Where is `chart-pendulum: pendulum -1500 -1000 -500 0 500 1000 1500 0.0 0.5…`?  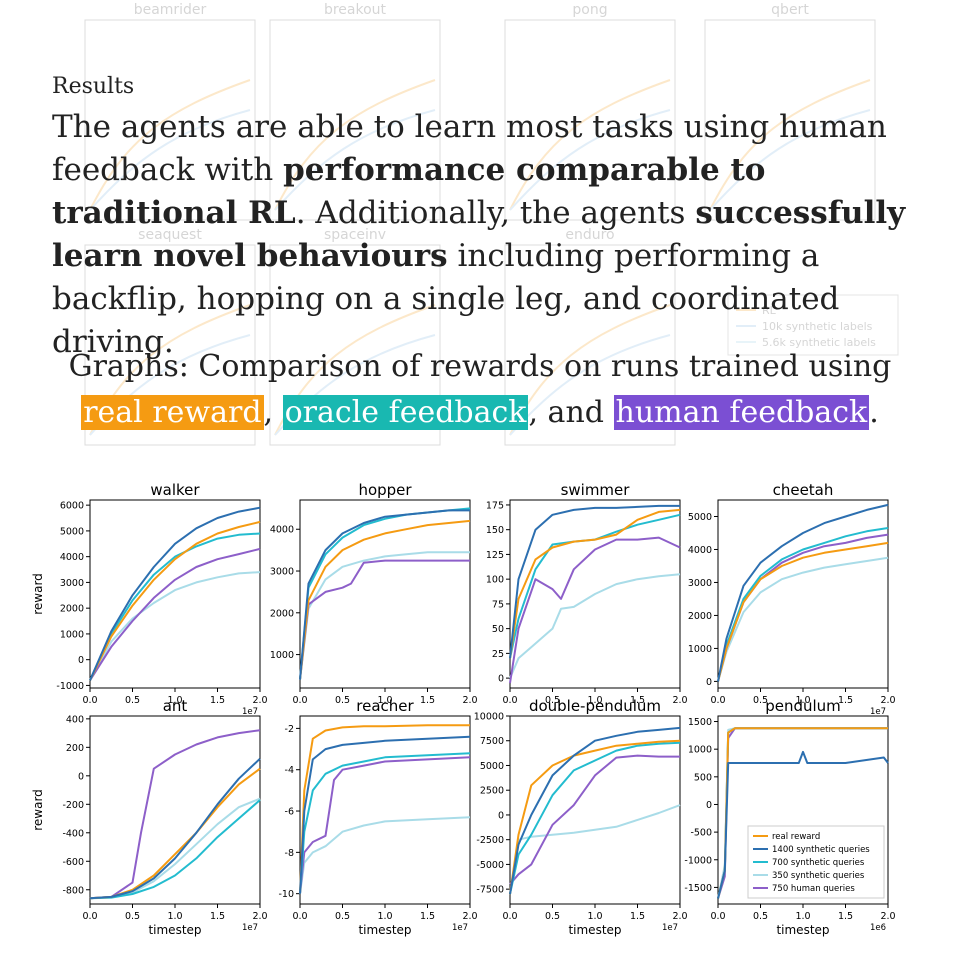
chart-pendulum: pendulum -1500 -1000 -500 0 500 1000 1500 0.0 0.5… is located at coordinates (789, 817).